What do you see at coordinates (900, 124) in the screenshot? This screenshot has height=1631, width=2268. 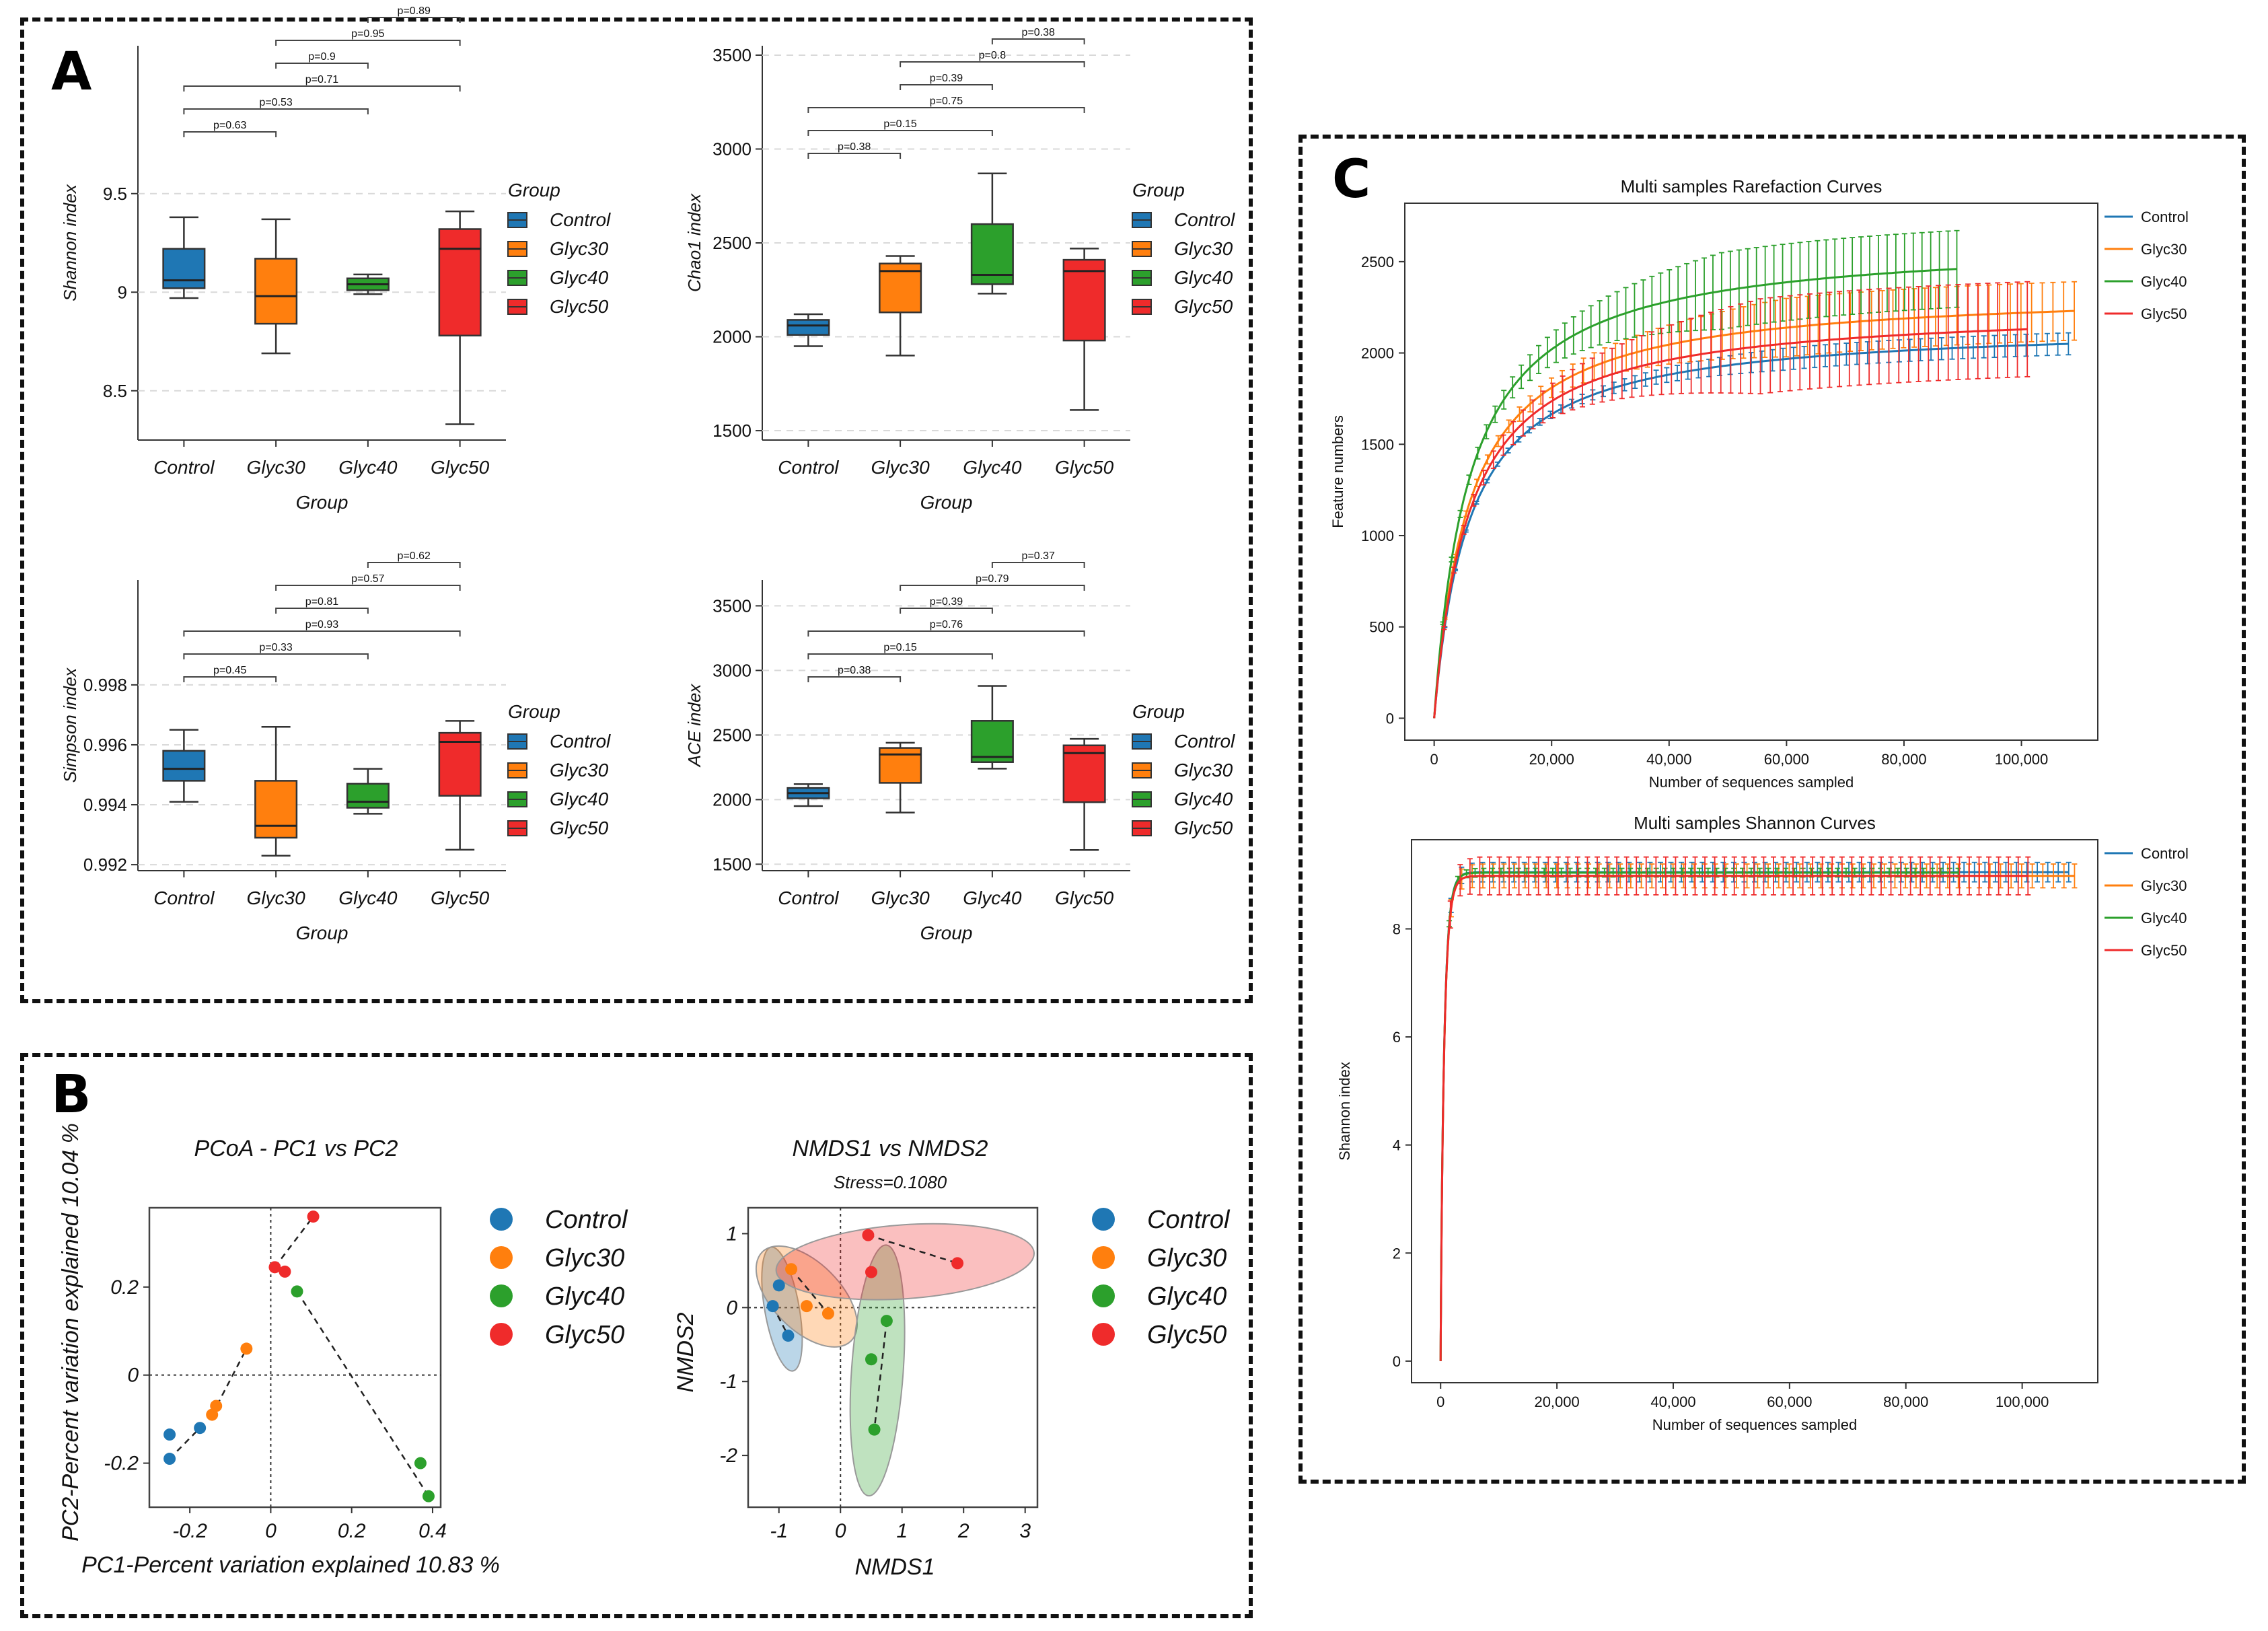 I see `chao1-box-pvalue-label: p=0.15` at bounding box center [900, 124].